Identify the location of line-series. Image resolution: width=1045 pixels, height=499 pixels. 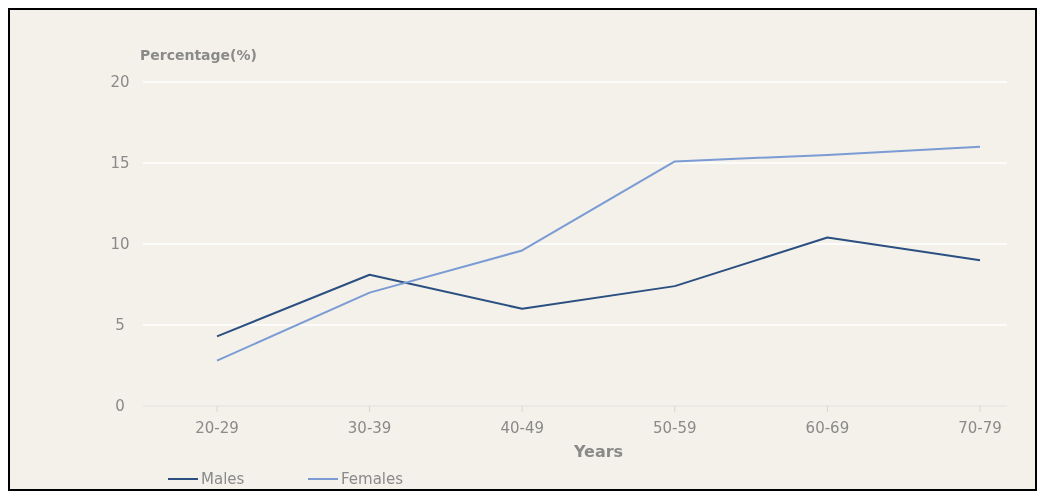
(598, 287).